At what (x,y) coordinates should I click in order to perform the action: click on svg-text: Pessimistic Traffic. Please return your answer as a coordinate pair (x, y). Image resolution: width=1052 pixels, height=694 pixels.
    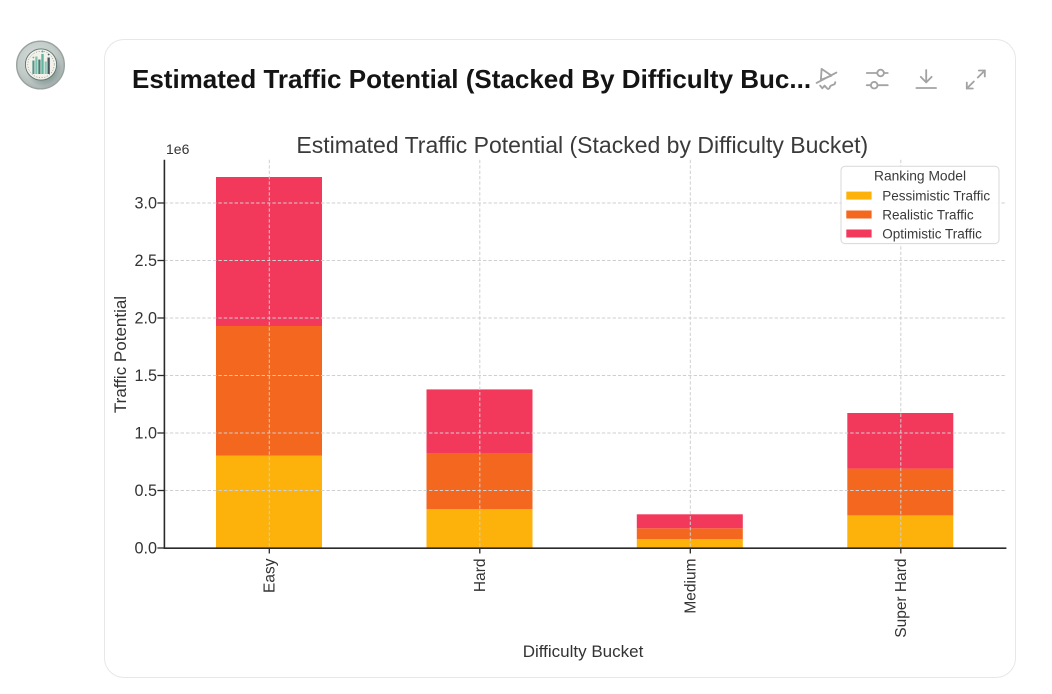
    Looking at the image, I should click on (936, 195).